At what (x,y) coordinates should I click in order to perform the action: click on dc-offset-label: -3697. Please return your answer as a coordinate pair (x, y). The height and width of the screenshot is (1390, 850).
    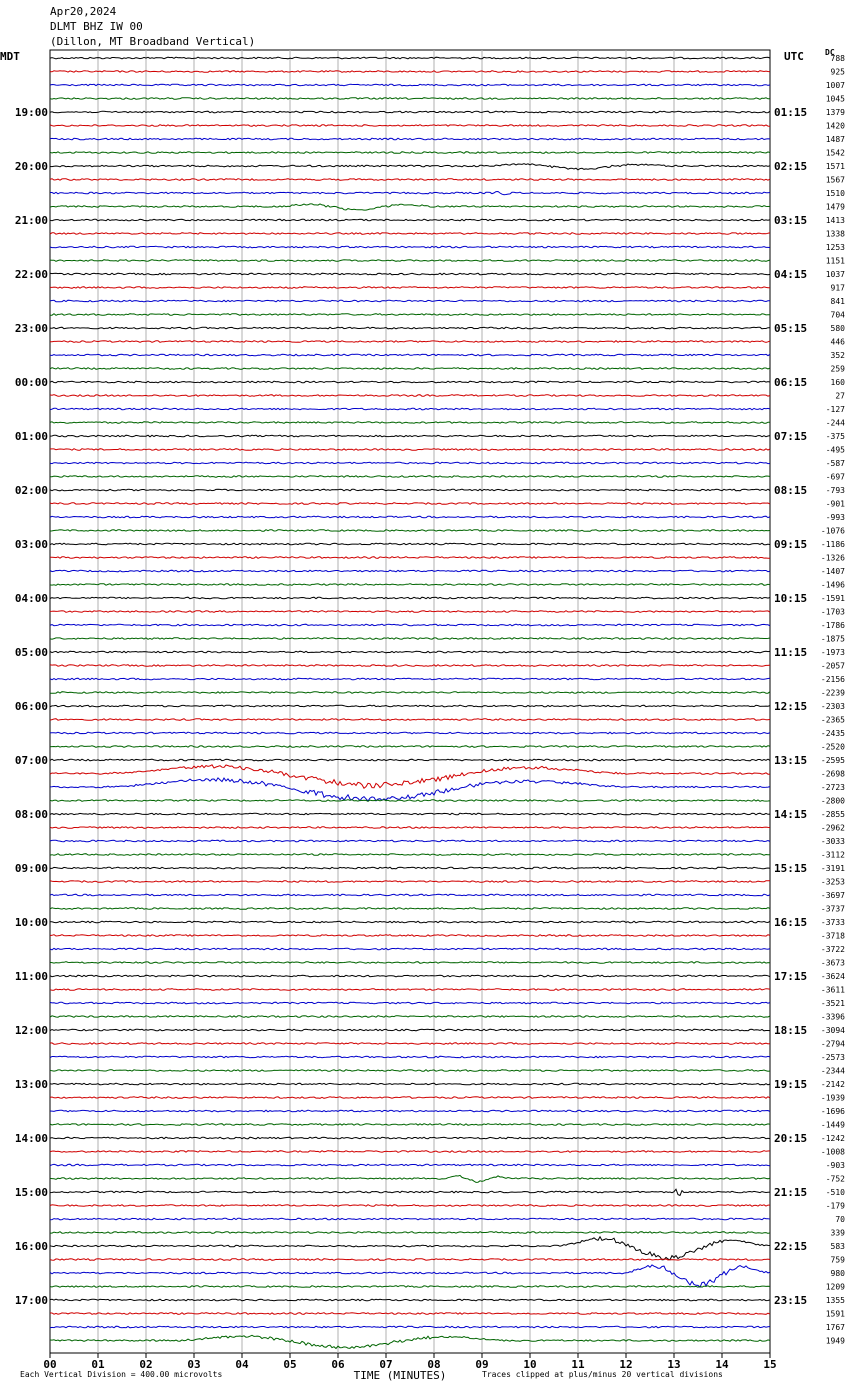
    Looking at the image, I should click on (833, 895).